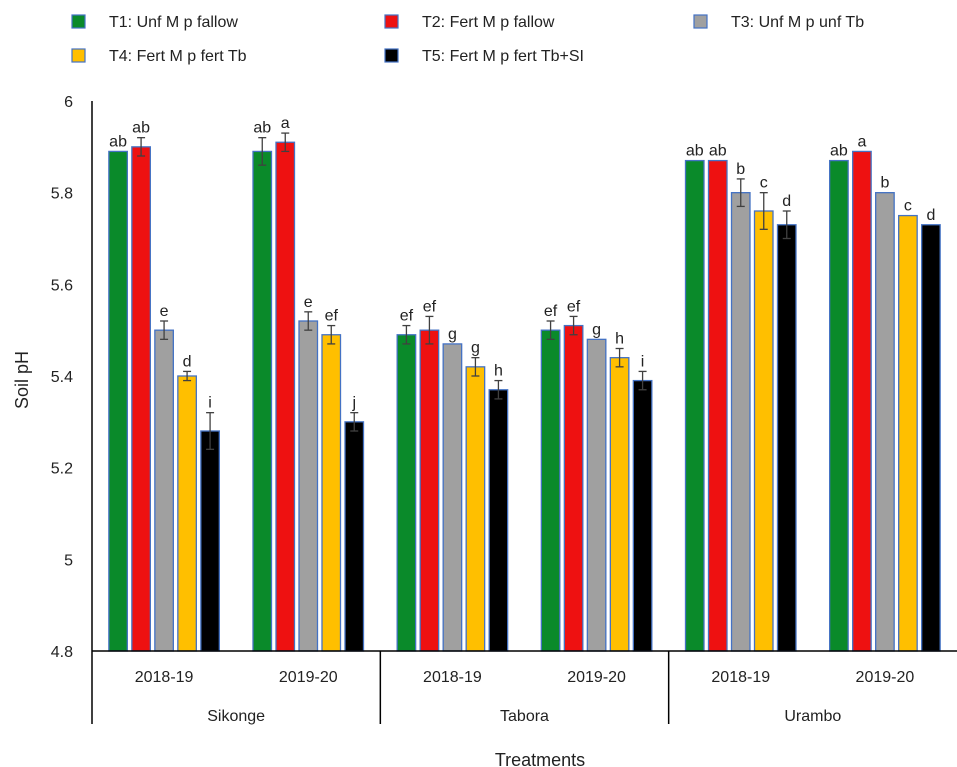  Describe the element at coordinates (62, 285) in the screenshot. I see `y-tick-label: 5.6` at that location.